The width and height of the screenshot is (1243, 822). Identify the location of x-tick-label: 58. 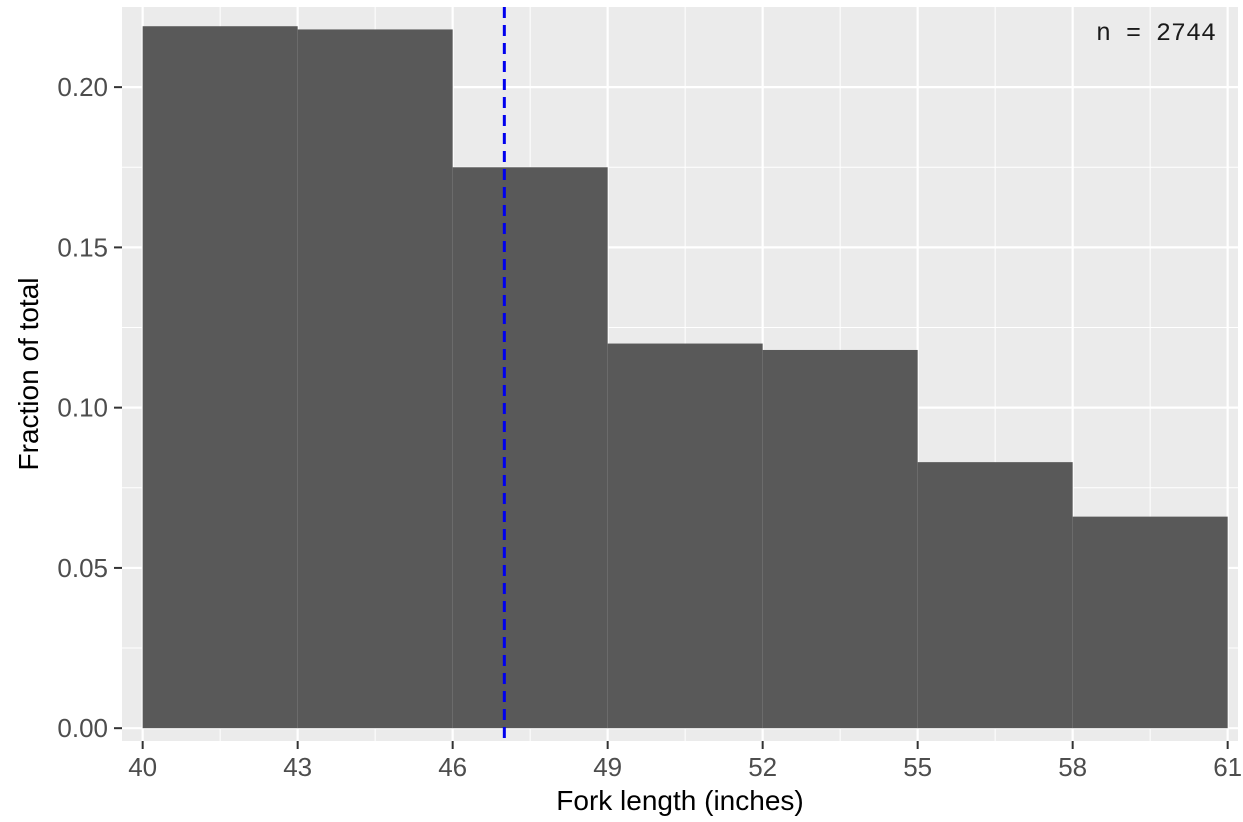
(1072, 767).